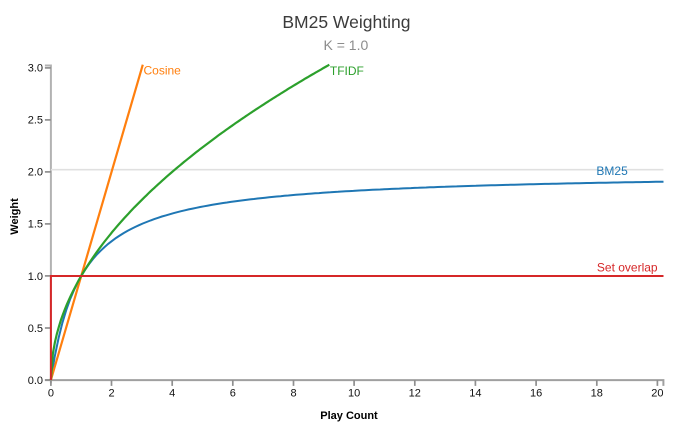 The height and width of the screenshot is (426, 683). I want to click on svg-text: 2.0, so click(35, 173).